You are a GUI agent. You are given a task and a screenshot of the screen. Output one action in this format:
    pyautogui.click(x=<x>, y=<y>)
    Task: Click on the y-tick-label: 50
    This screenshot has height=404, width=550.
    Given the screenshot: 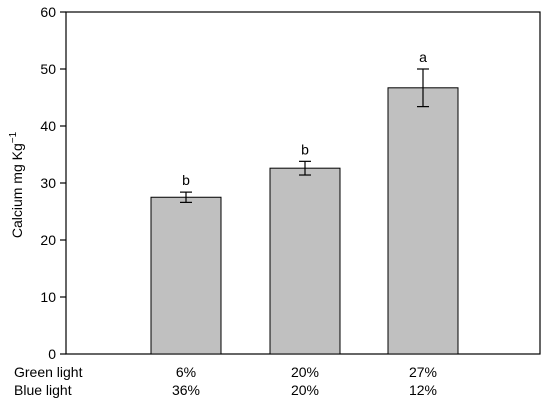 What is the action you would take?
    pyautogui.click(x=48, y=69)
    